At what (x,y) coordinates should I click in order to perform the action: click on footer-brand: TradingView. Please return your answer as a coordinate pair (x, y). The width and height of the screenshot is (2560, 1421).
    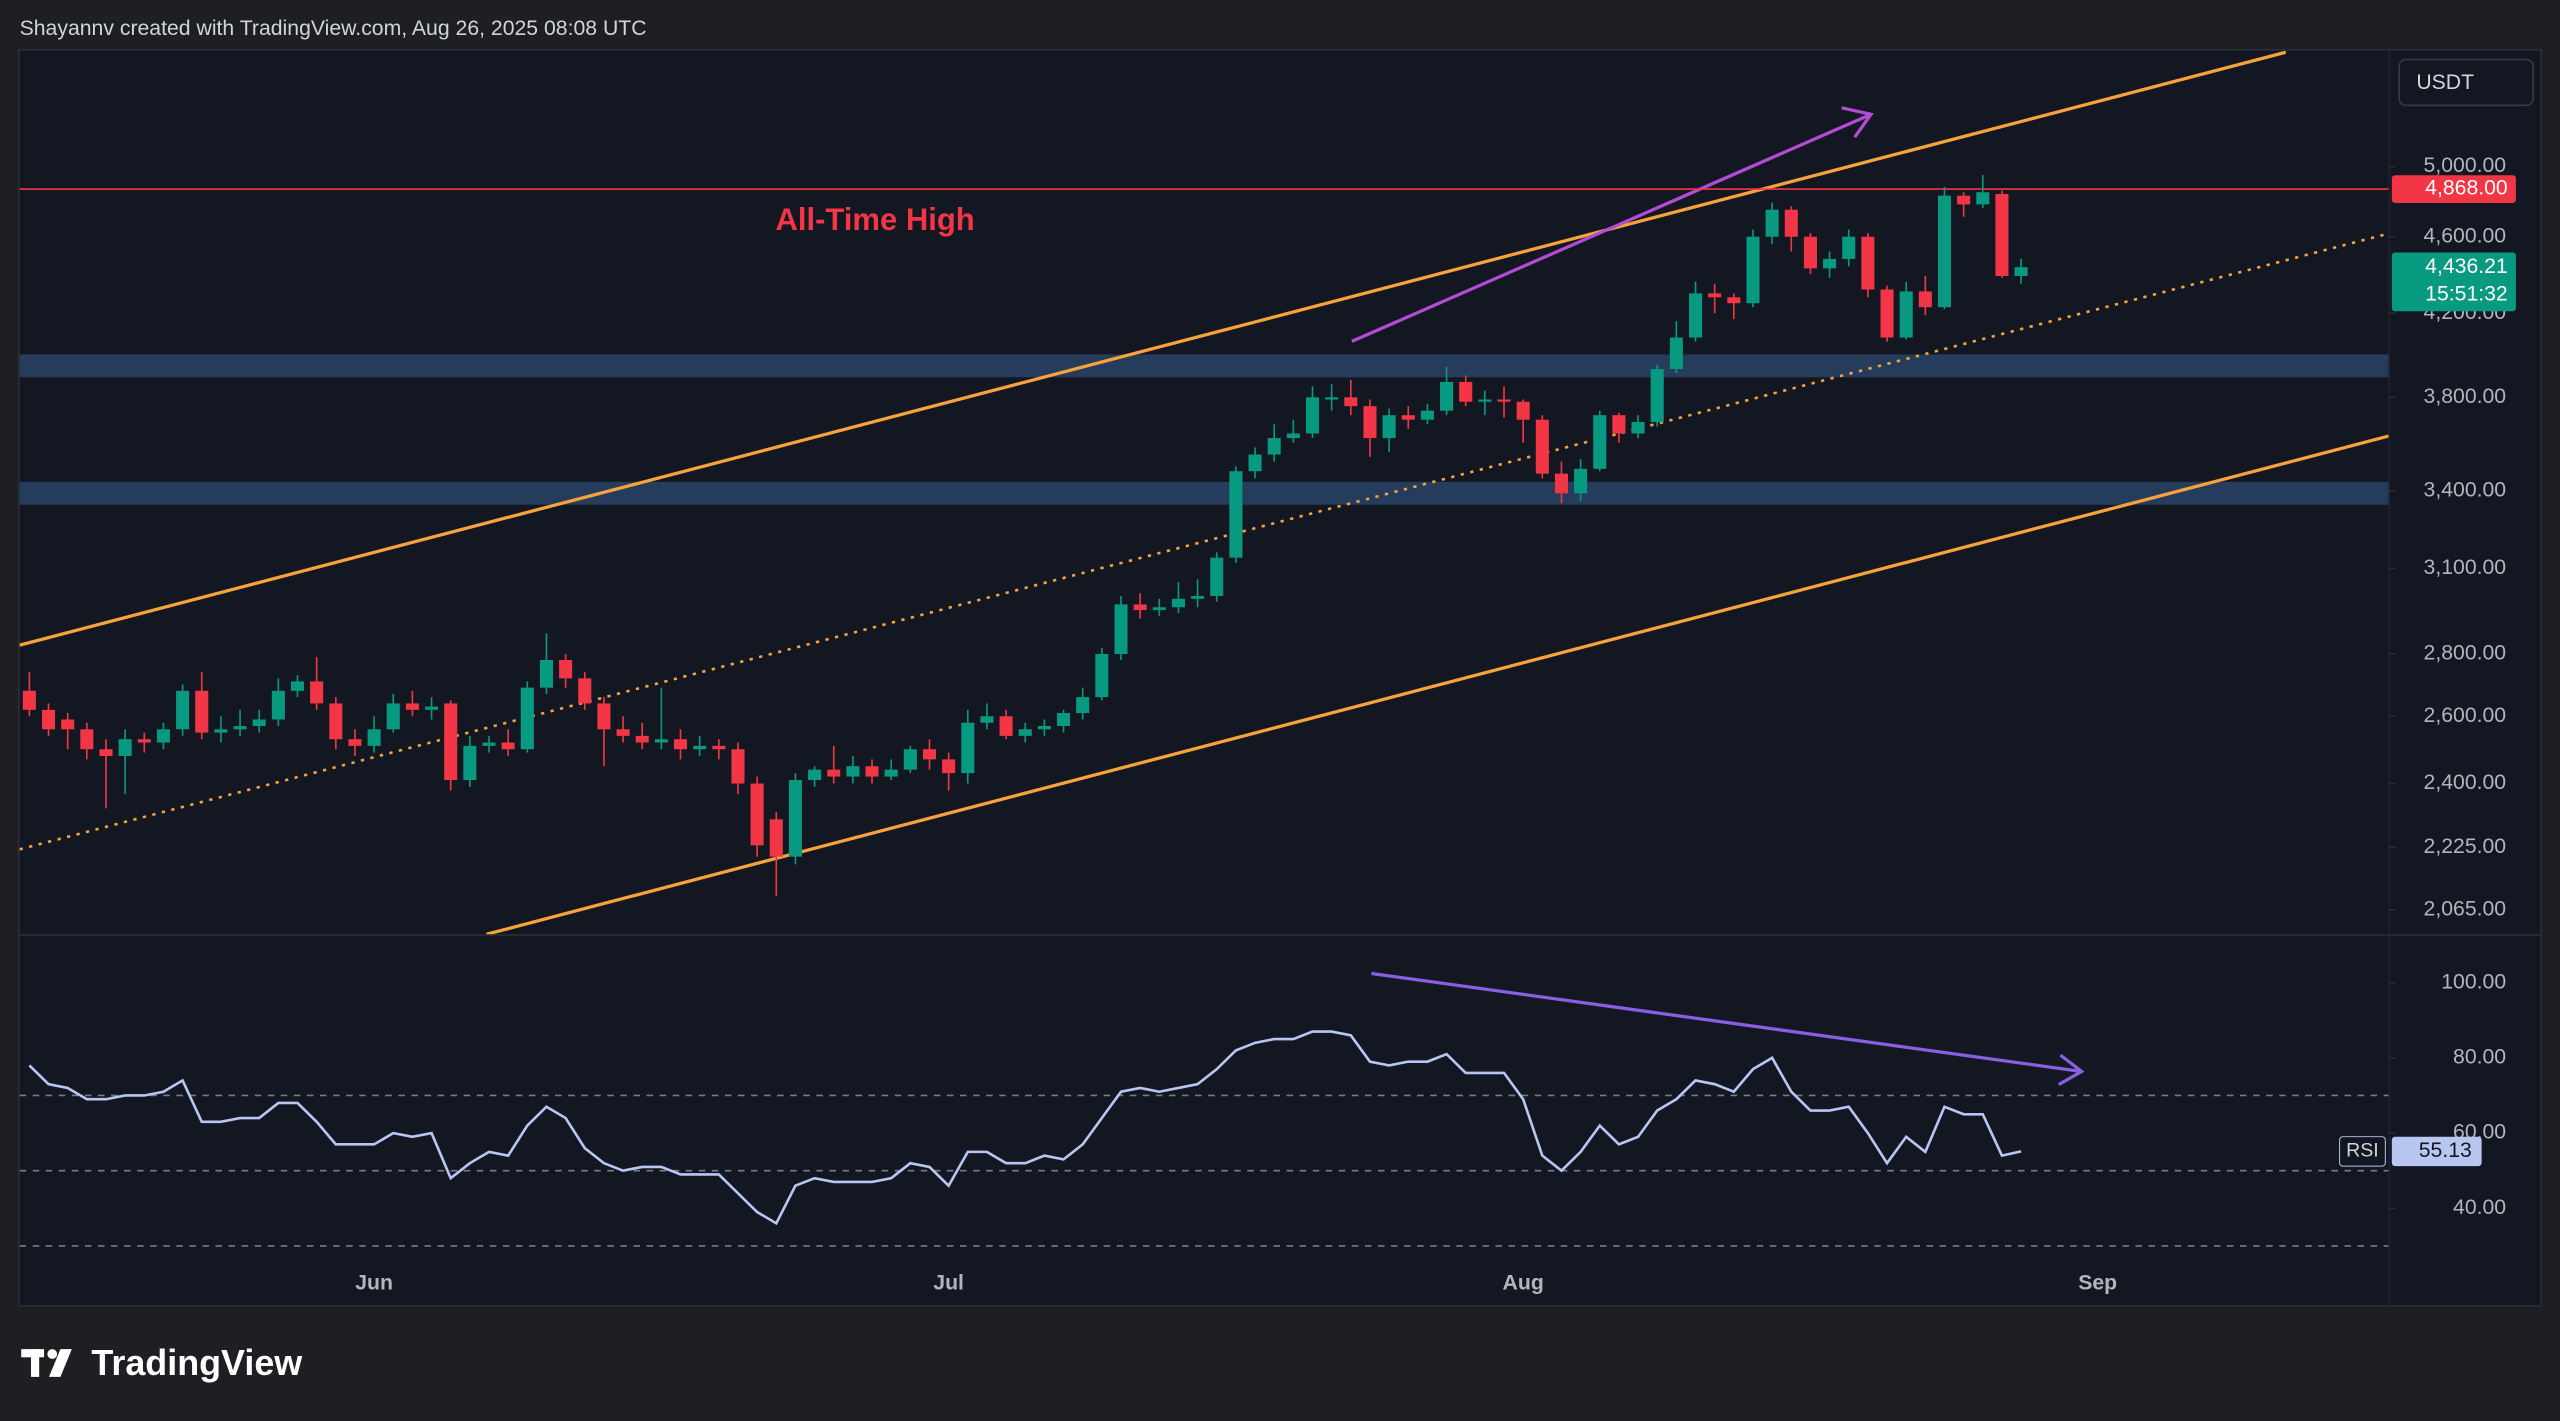
    Looking at the image, I should click on (196, 1362).